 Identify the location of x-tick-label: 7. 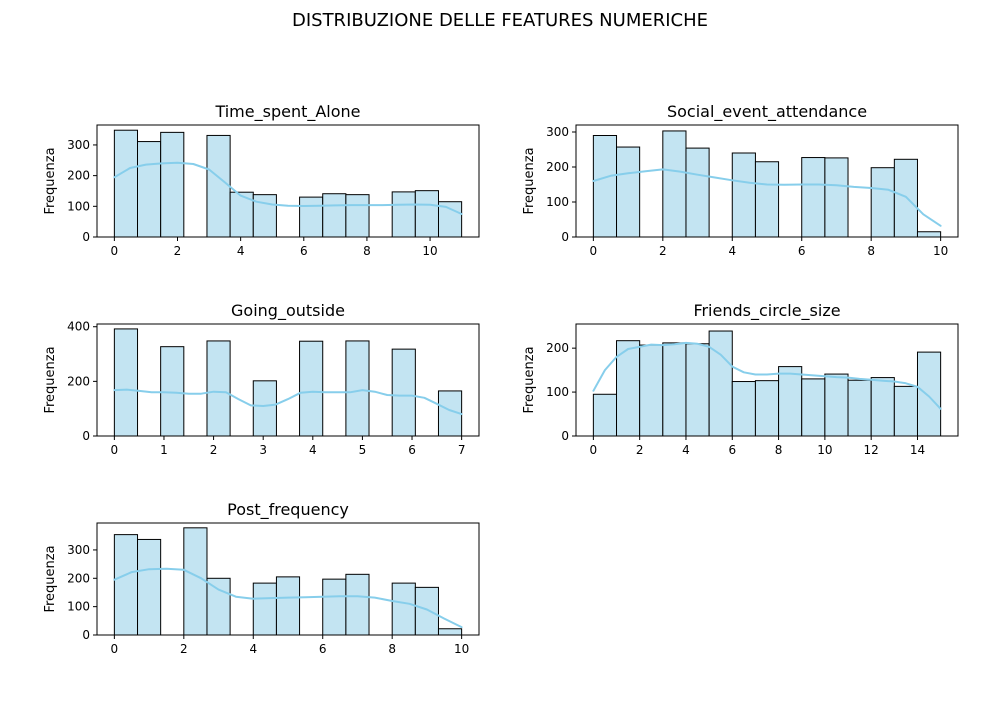
(462, 450).